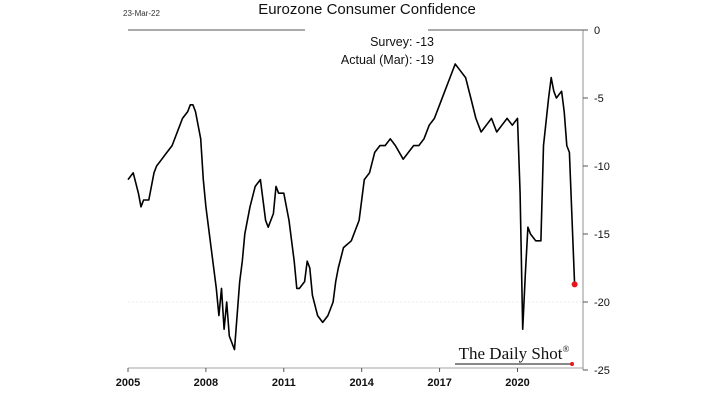  Describe the element at coordinates (572, 364) in the screenshot. I see `brand-dot` at that location.